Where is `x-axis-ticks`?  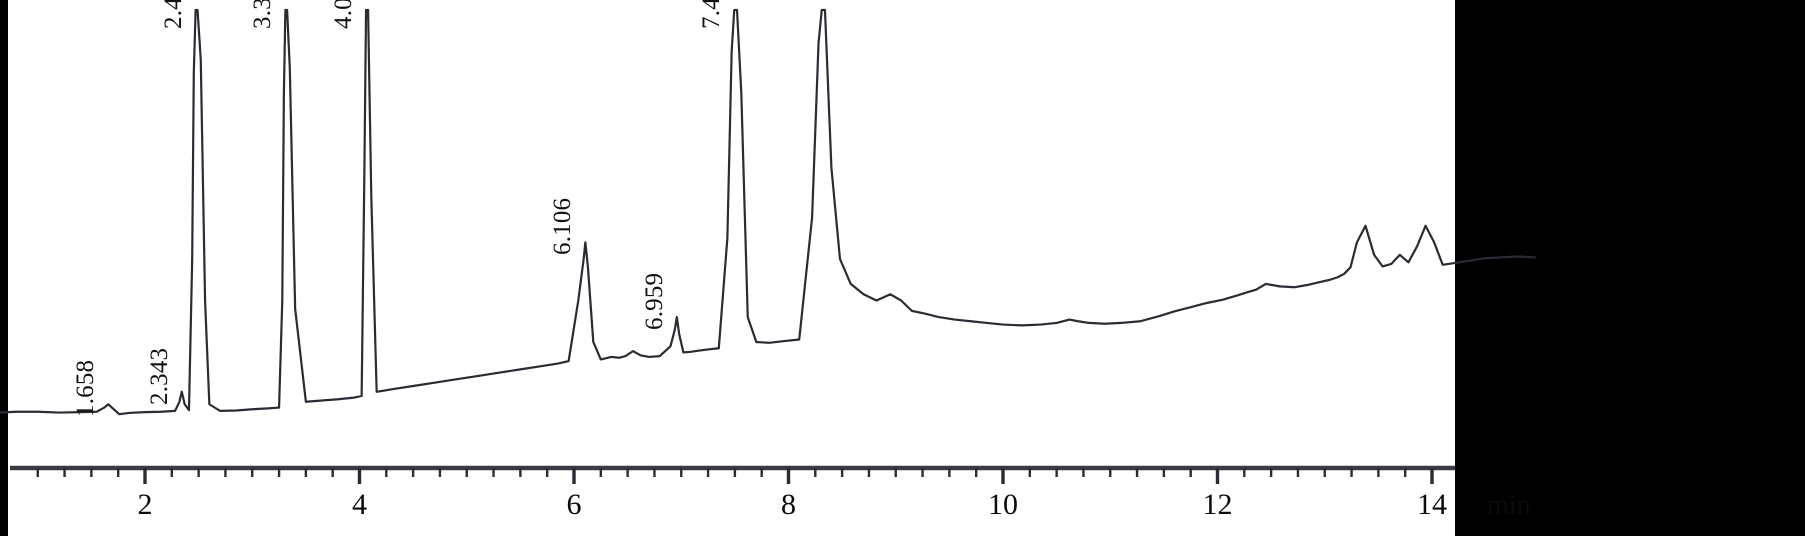
x-axis-ticks is located at coordinates (735, 476).